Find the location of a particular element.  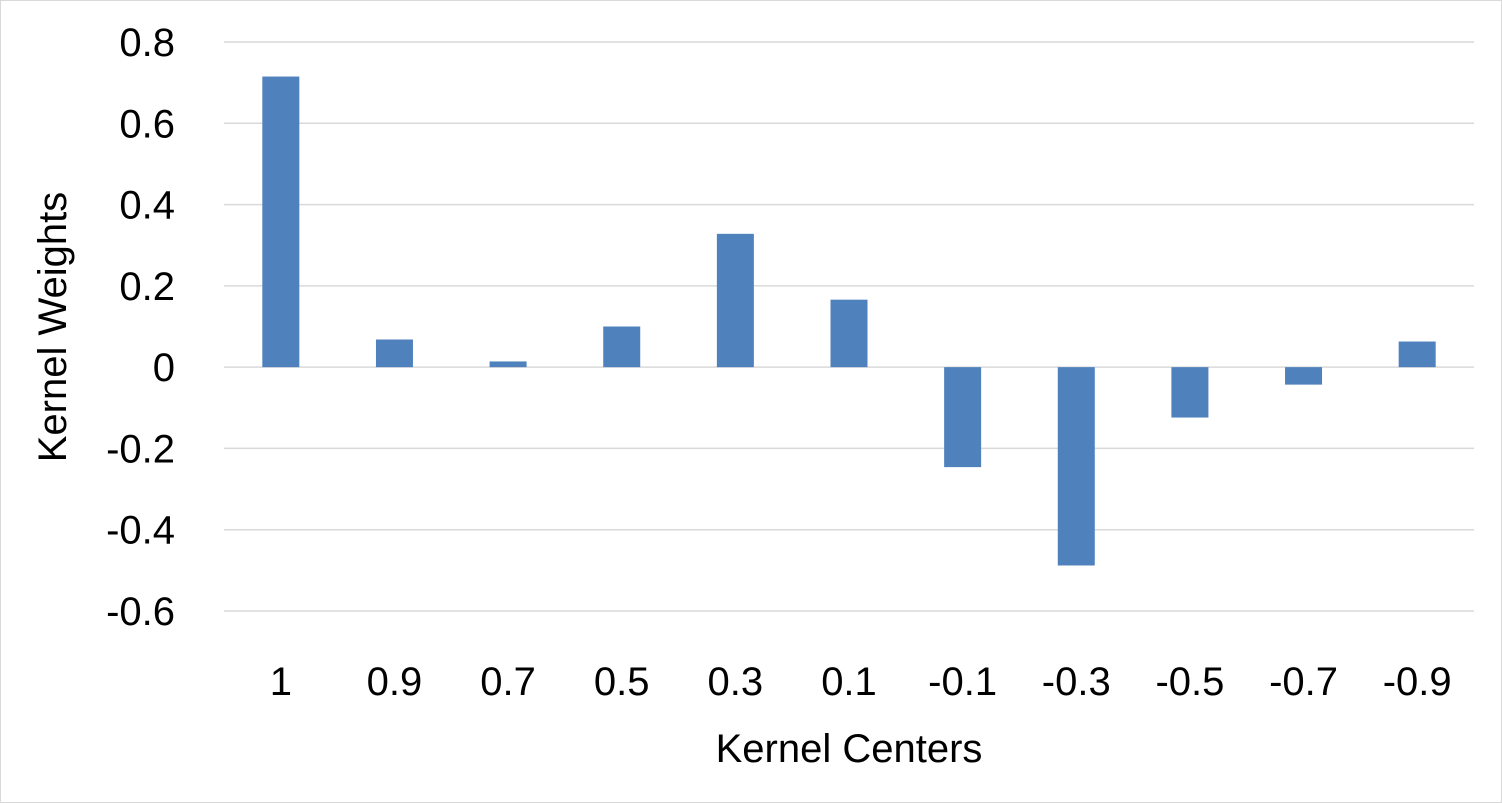

x-tick-label: 0.3 is located at coordinates (736, 682).